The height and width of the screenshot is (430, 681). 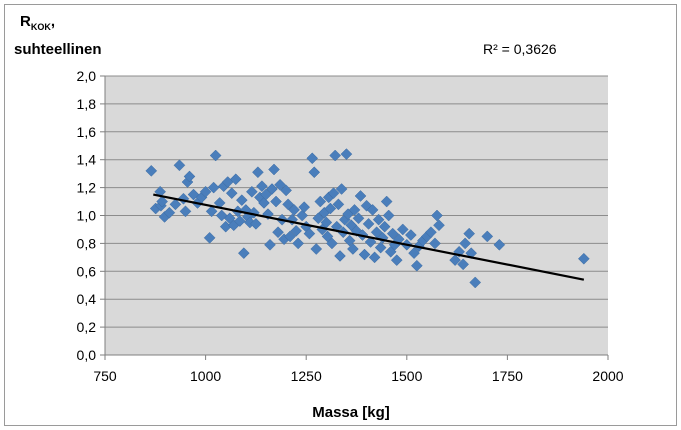 What do you see at coordinates (87, 327) in the screenshot?
I see `y-tick-label: 0,2` at bounding box center [87, 327].